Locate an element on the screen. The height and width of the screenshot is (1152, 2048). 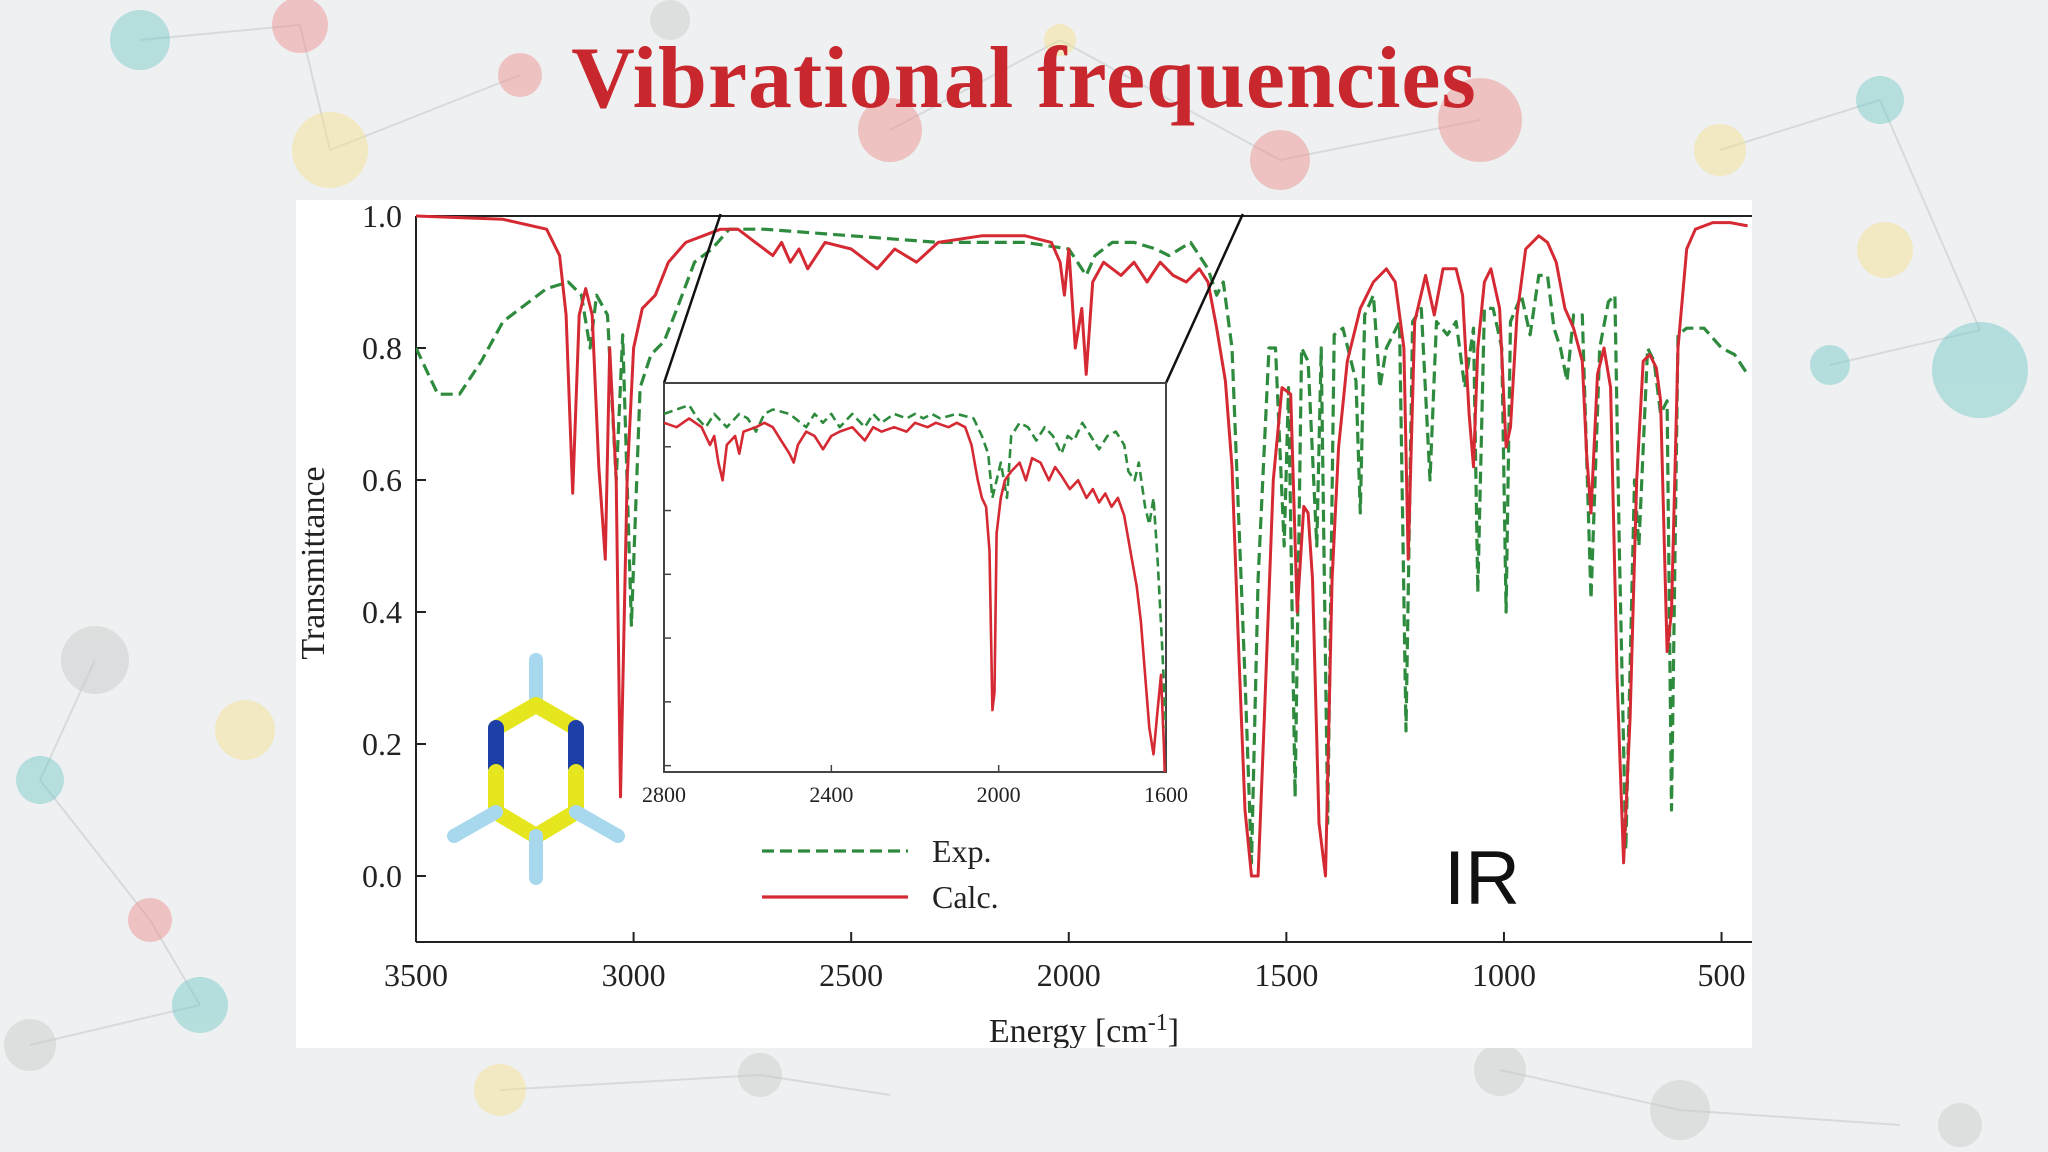
y-tick-label: 0.4 is located at coordinates (382, 612).